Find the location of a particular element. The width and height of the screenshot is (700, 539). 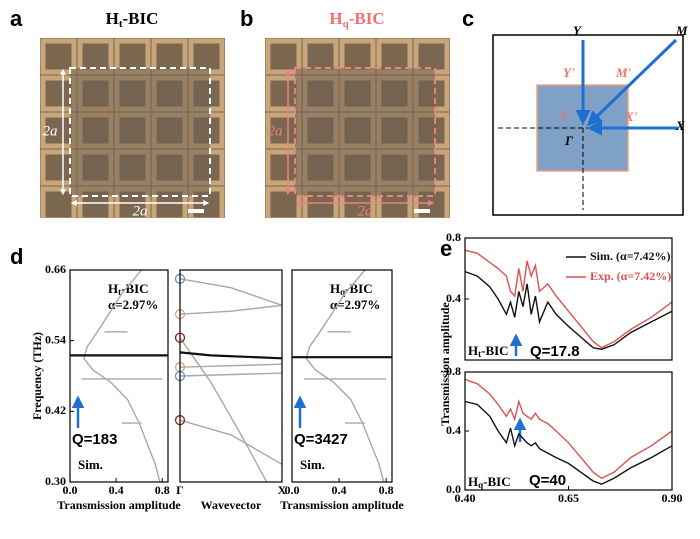

k-label: M' is located at coordinates (623, 72).